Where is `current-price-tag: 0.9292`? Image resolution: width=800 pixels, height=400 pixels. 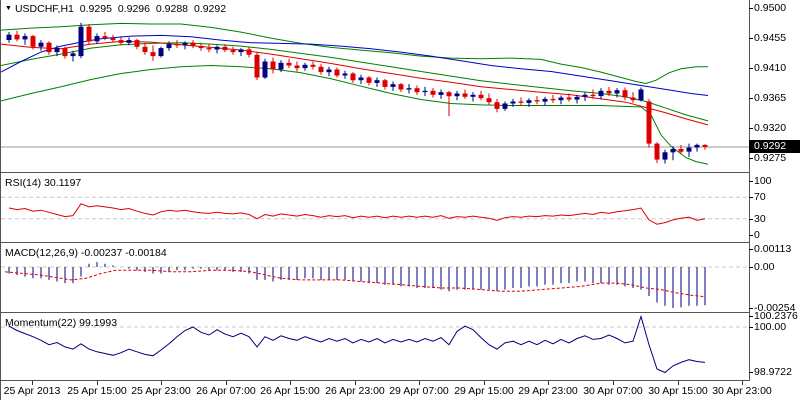
current-price-tag: 0.9292 is located at coordinates (774, 146).